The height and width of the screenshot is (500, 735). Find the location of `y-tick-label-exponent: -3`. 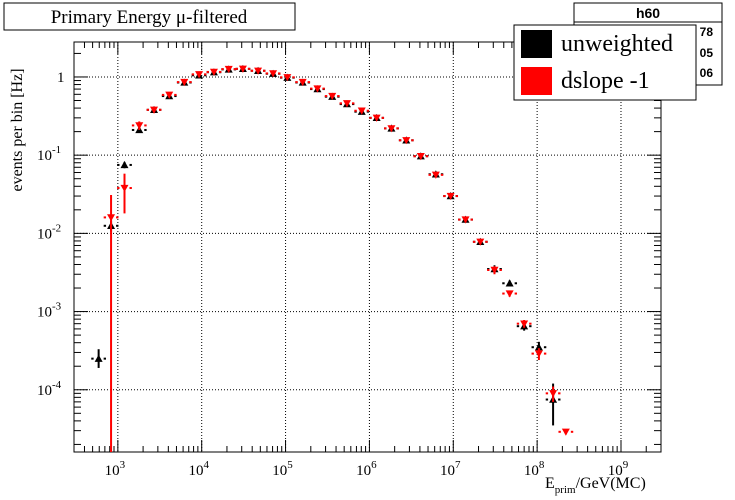

y-tick-label-exponent: -3 is located at coordinates (57, 307).